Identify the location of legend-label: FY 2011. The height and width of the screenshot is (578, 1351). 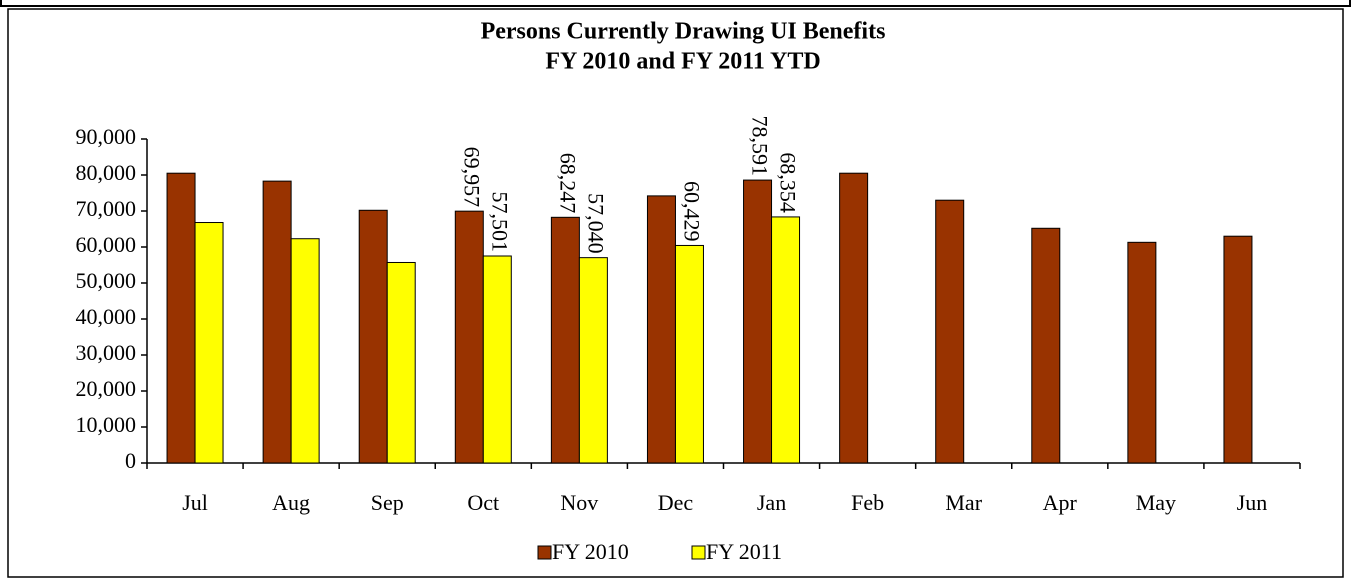
(744, 551).